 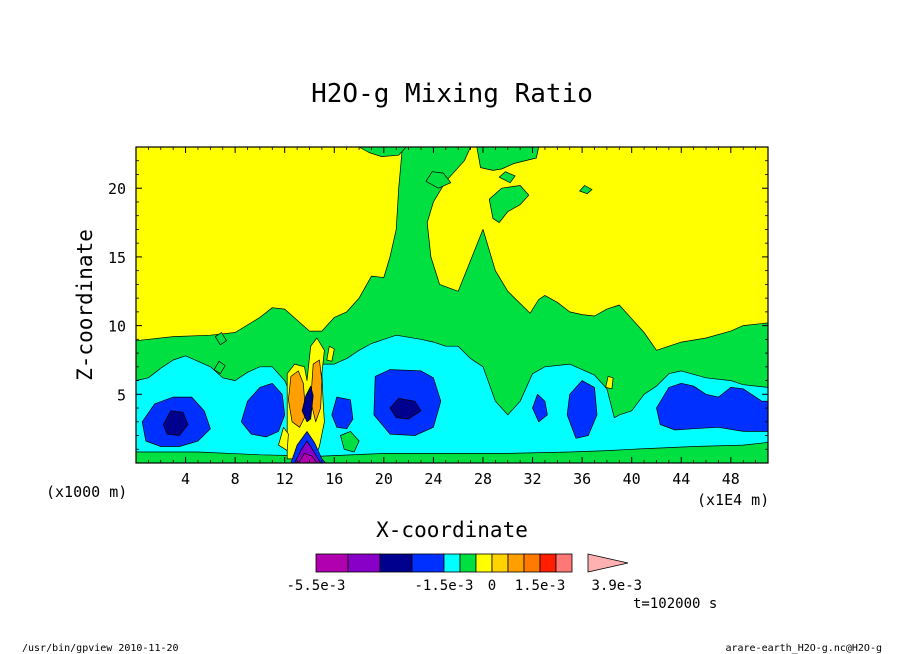 I want to click on x-tick-label: 36, so click(x=582, y=479).